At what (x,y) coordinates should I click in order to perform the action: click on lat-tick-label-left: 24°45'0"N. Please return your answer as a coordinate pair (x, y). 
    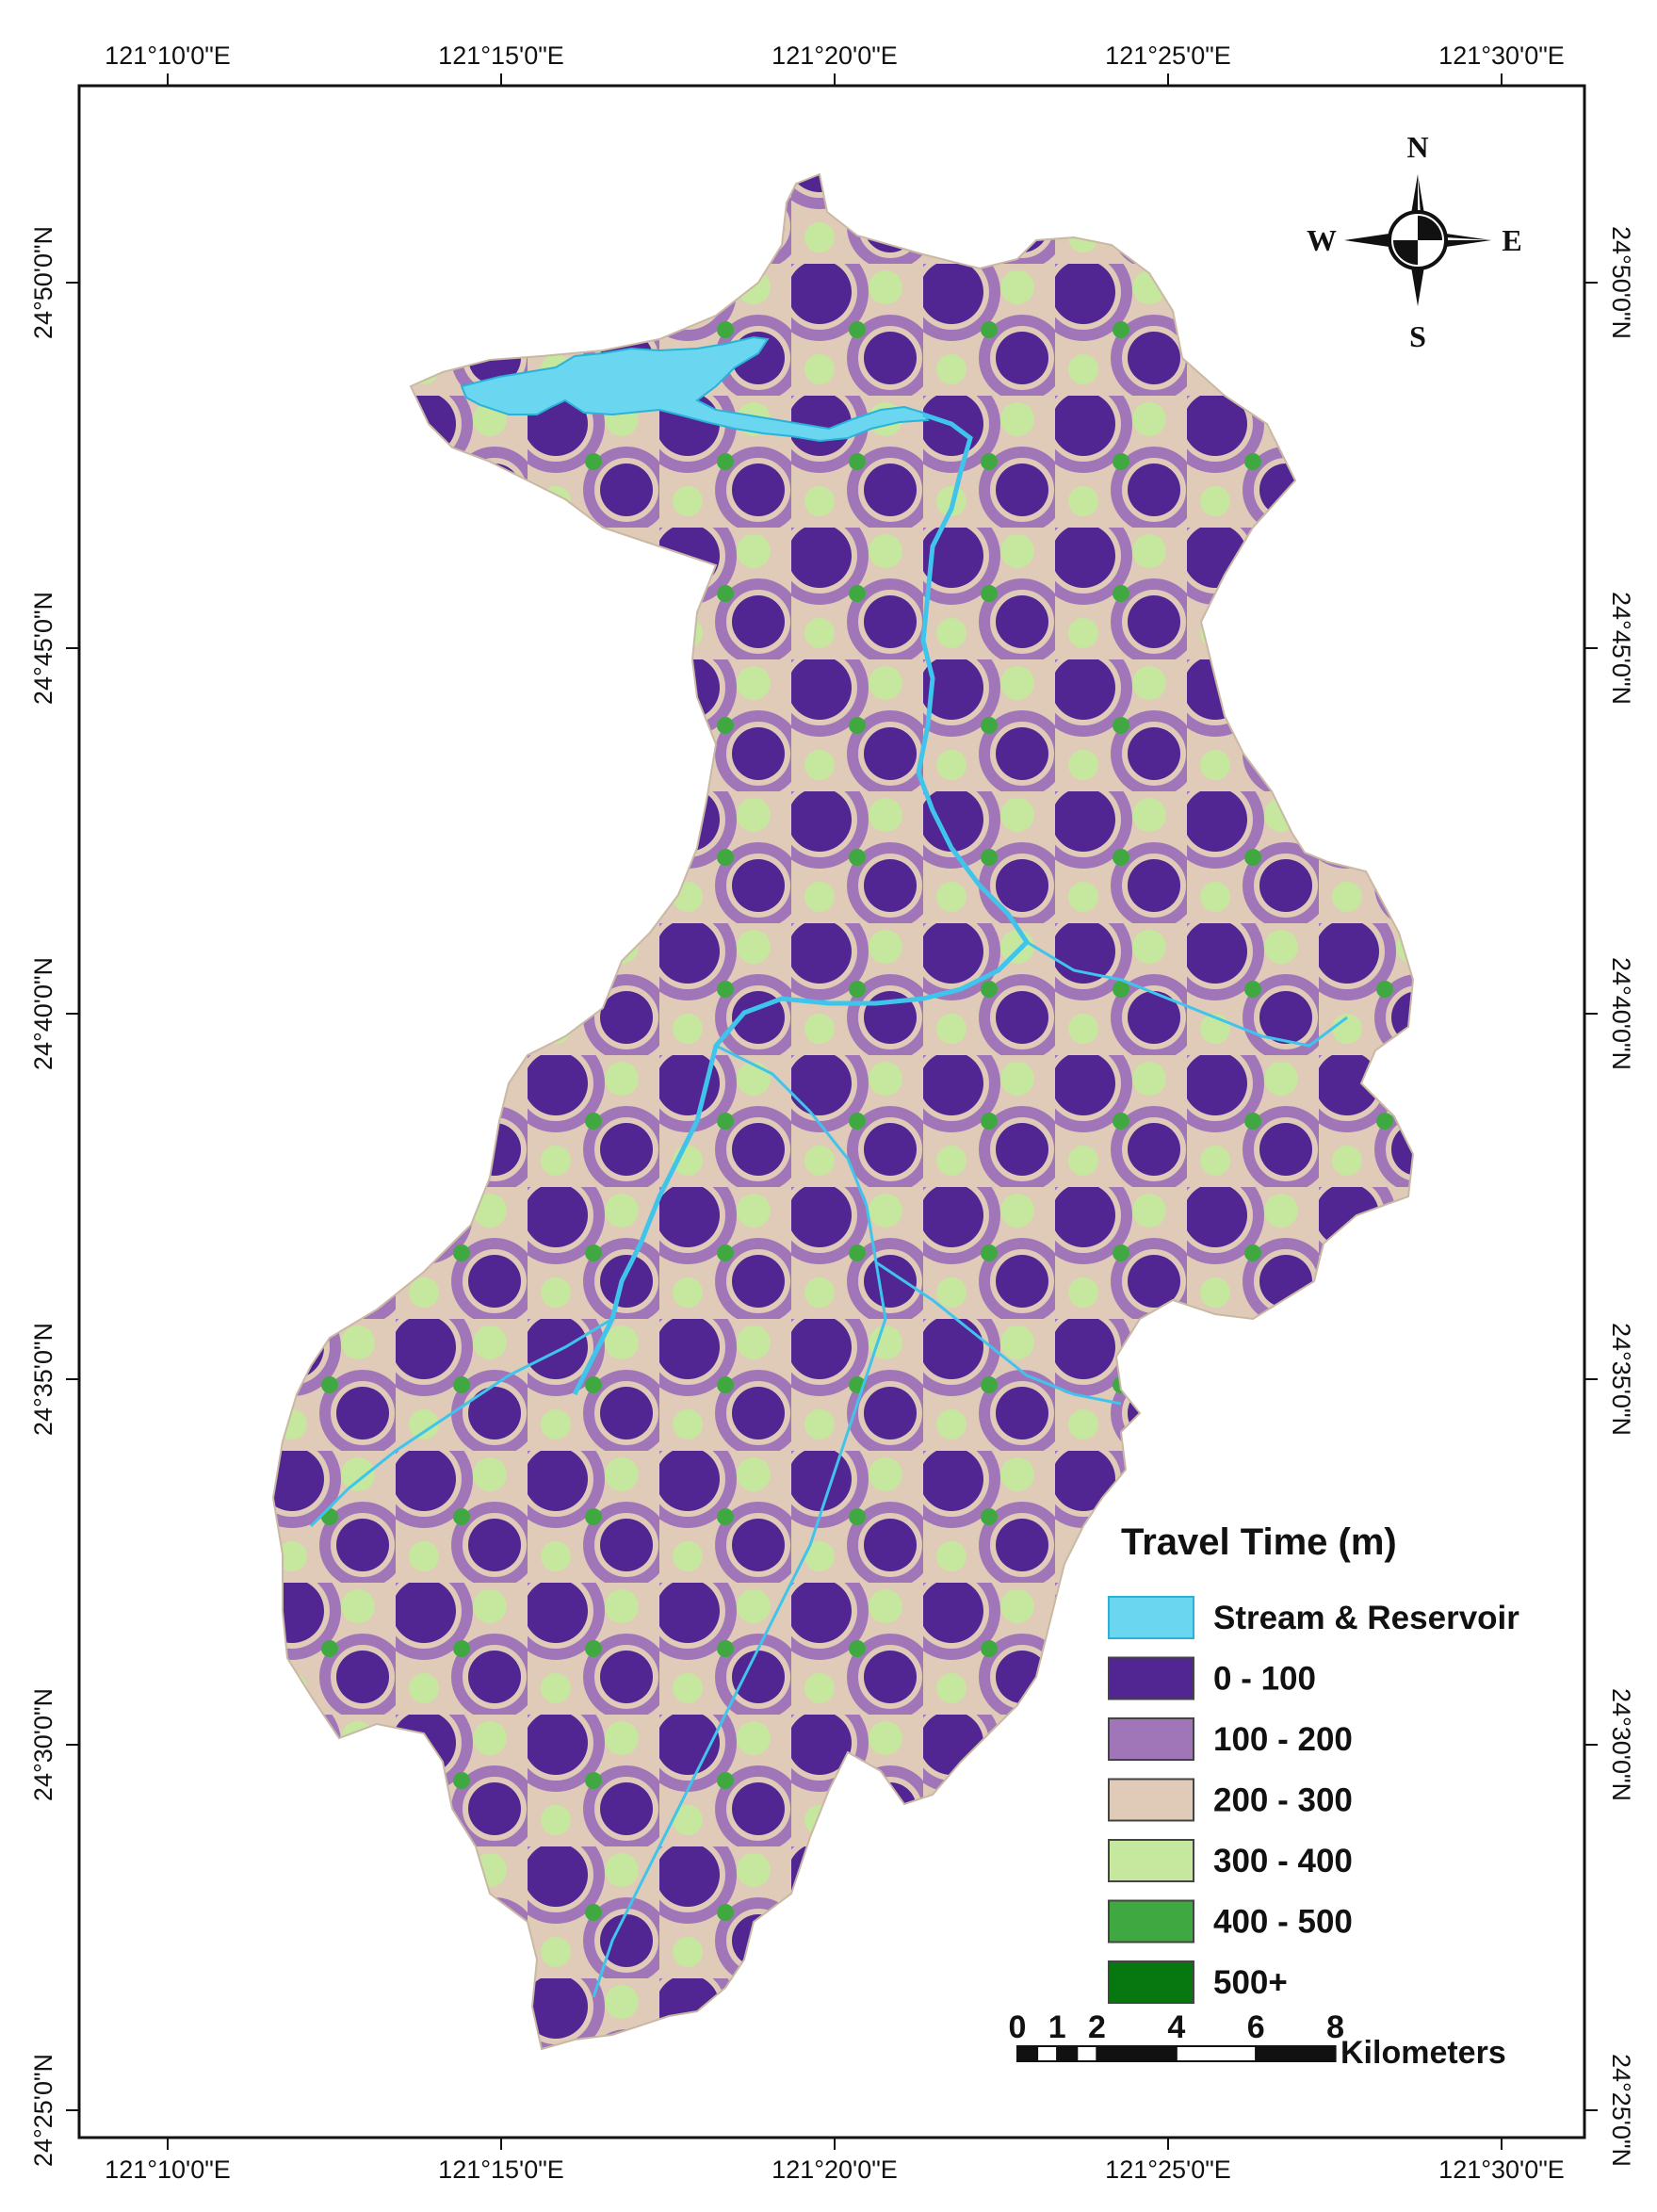
    Looking at the image, I should click on (43, 648).